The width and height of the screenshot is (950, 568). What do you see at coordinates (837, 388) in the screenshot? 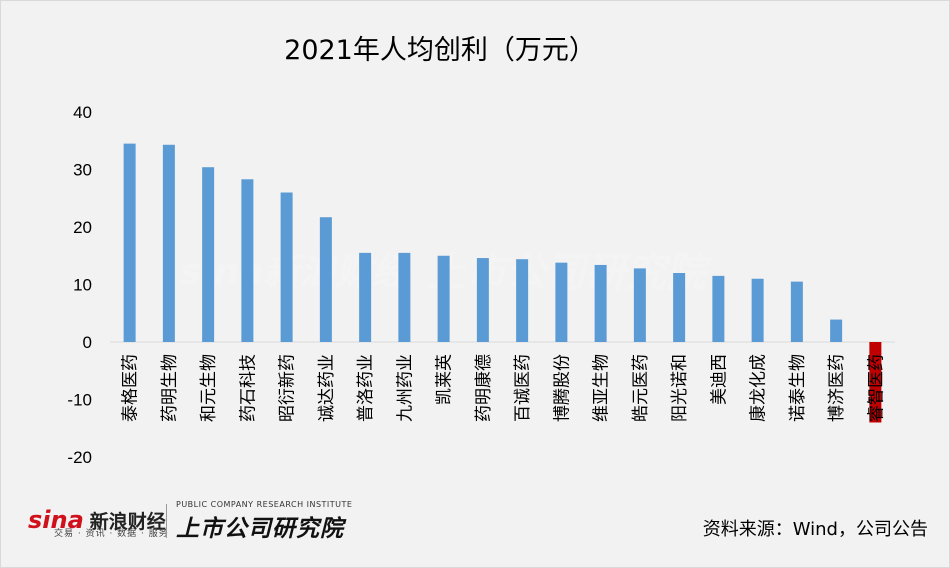
I see `category-label: 博济医药` at bounding box center [837, 388].